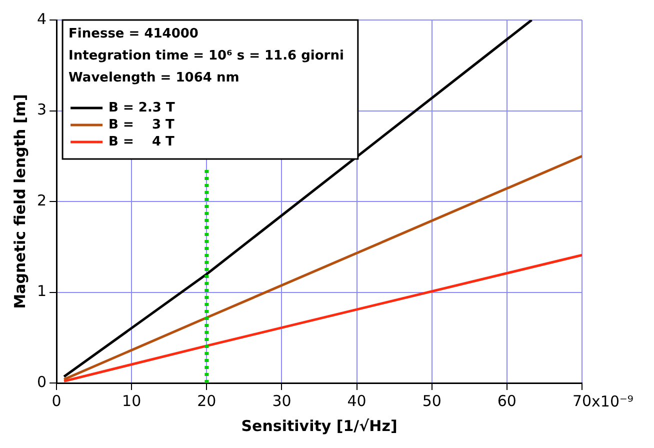 The image size is (654, 448). Describe the element at coordinates (356, 401) in the screenshot. I see `x-tick-label: 40` at that location.